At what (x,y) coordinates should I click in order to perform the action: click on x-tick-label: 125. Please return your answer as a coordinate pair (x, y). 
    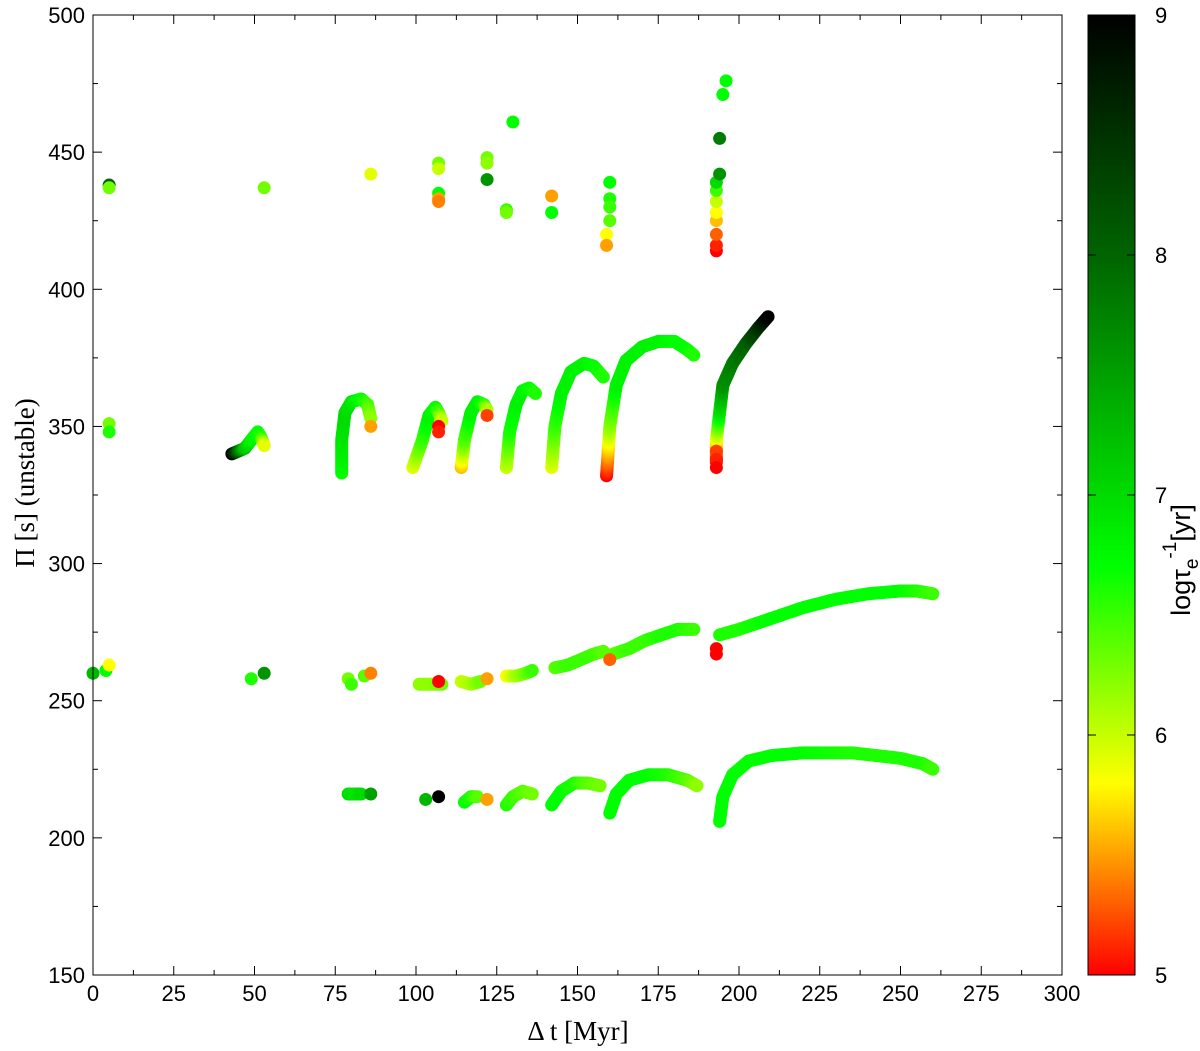
    Looking at the image, I should click on (496, 993).